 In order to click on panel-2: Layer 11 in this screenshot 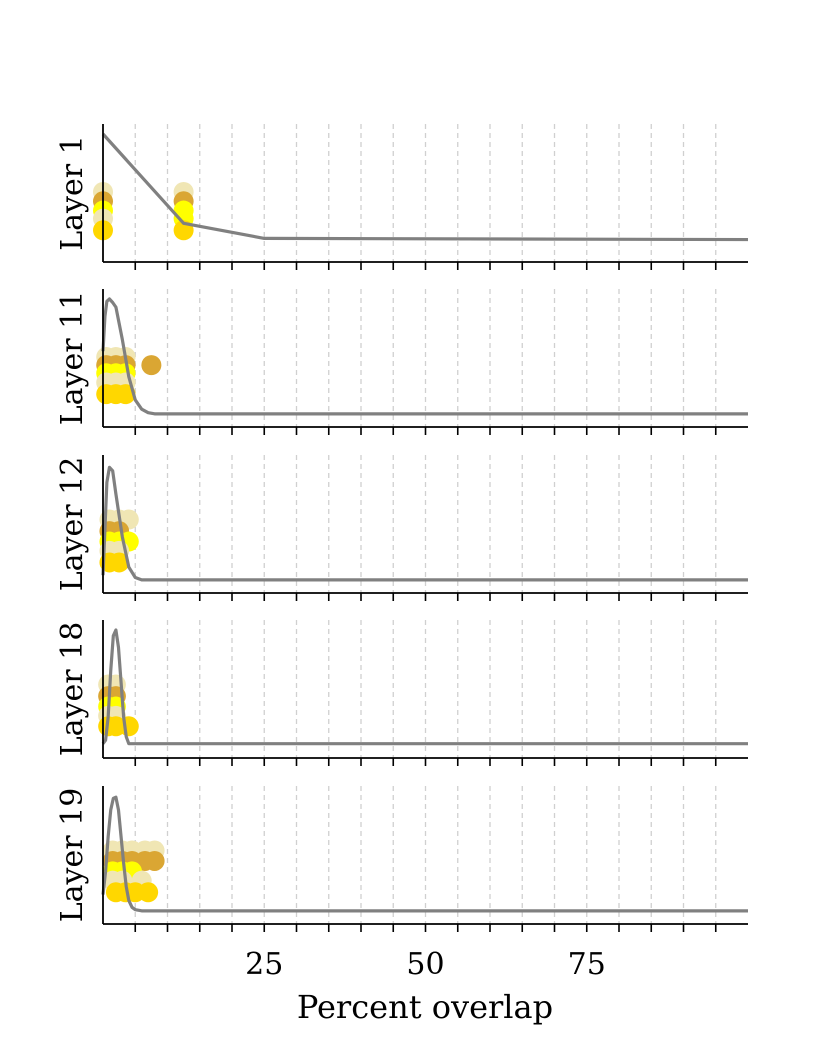, I will do `click(401, 362)`.